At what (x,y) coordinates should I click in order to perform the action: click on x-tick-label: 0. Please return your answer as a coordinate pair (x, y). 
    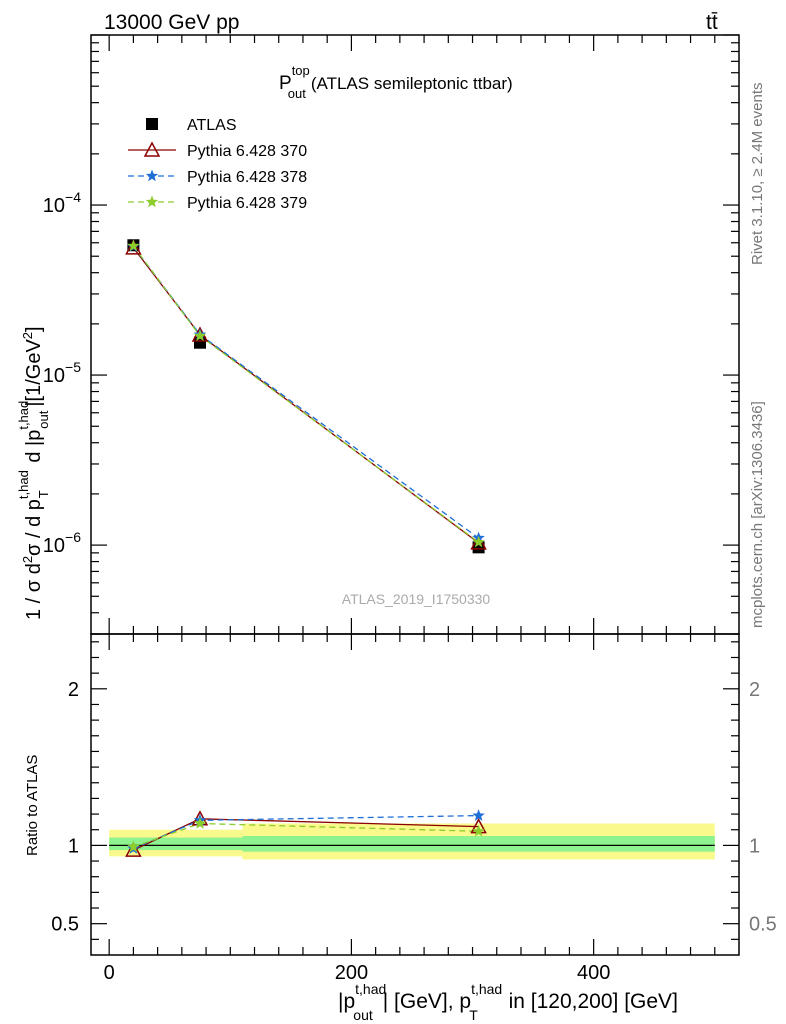
    Looking at the image, I should click on (109, 973).